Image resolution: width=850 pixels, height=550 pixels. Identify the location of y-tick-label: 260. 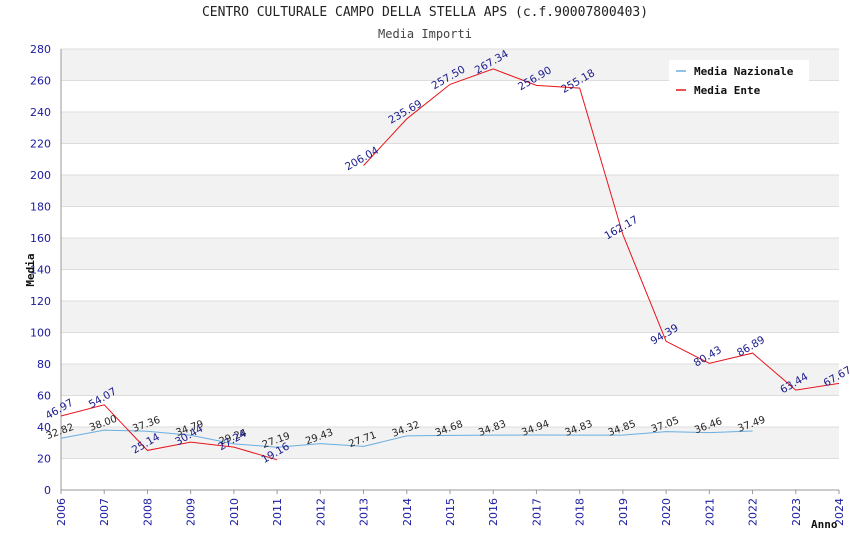
(40, 81).